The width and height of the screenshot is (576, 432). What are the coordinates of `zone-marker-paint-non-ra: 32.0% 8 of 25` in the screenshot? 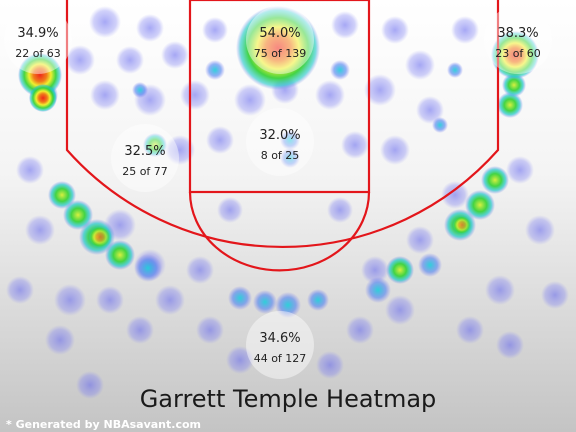 It's located at (280, 142).